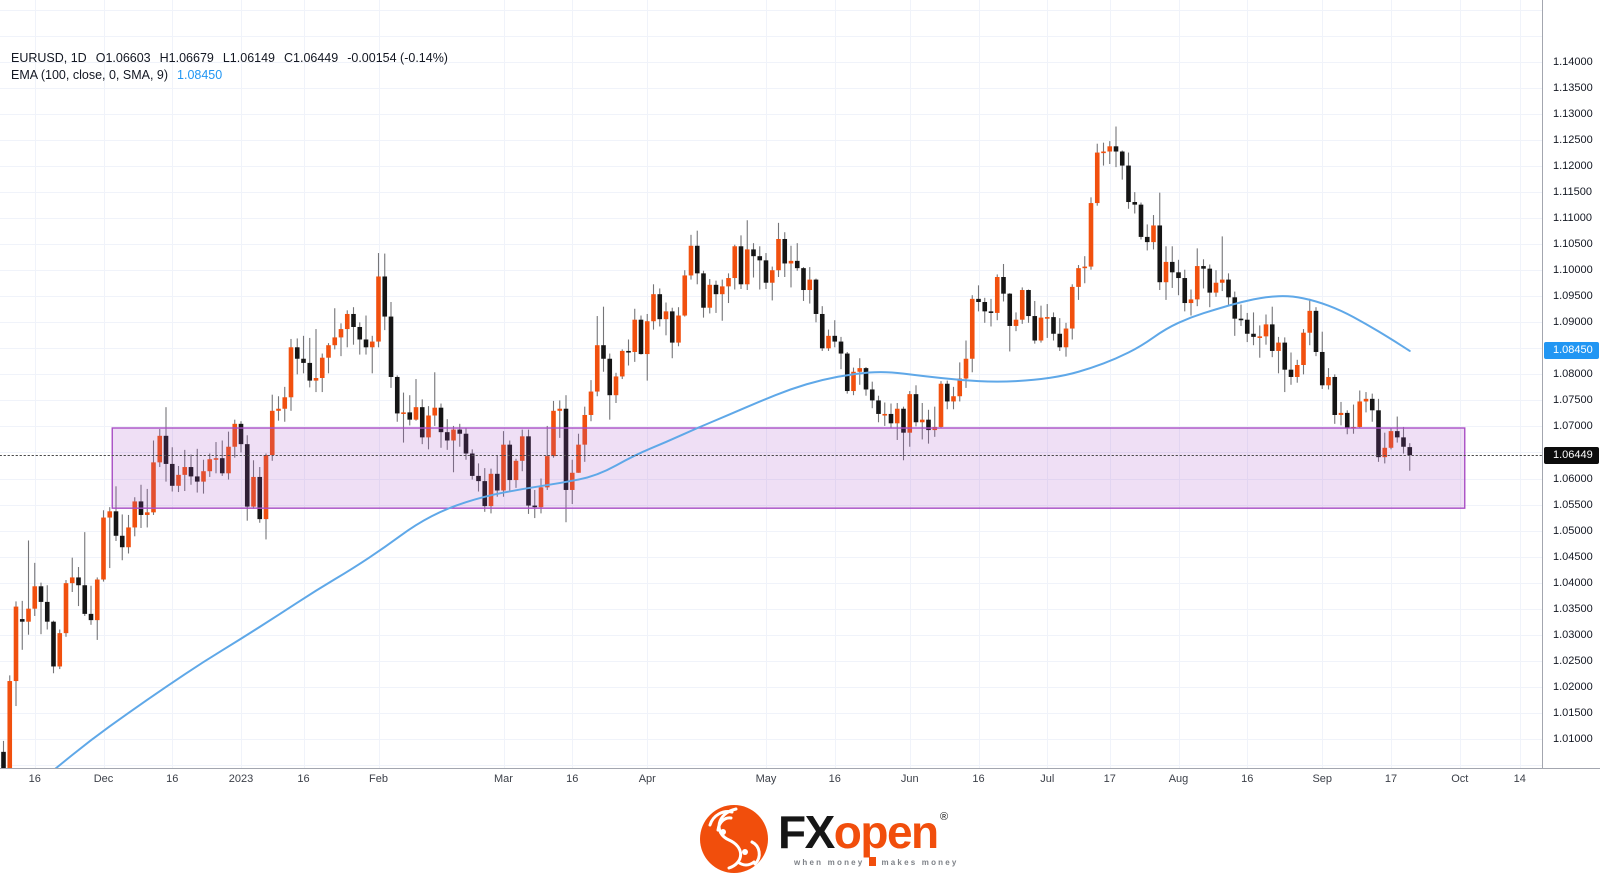 Image resolution: width=1600 pixels, height=879 pixels. Describe the element at coordinates (378, 779) in the screenshot. I see `time-axis-label: Feb` at that location.